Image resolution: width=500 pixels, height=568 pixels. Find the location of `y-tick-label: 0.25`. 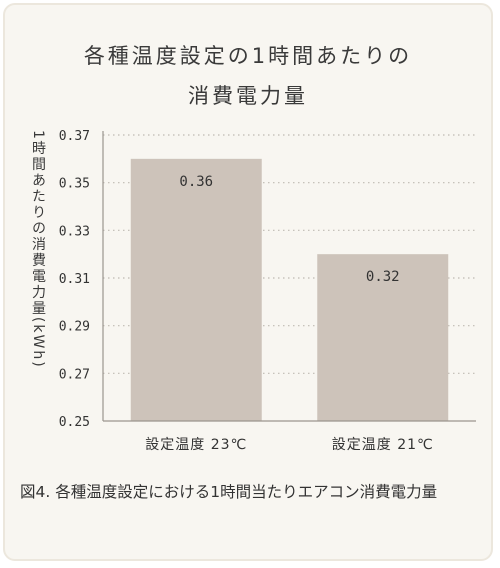

y-tick-label: 0.25 is located at coordinates (74, 422).